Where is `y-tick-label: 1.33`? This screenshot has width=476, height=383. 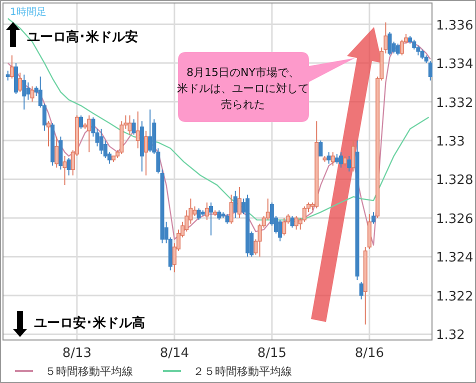 y-tick-label: 1.33 is located at coordinates (450, 142).